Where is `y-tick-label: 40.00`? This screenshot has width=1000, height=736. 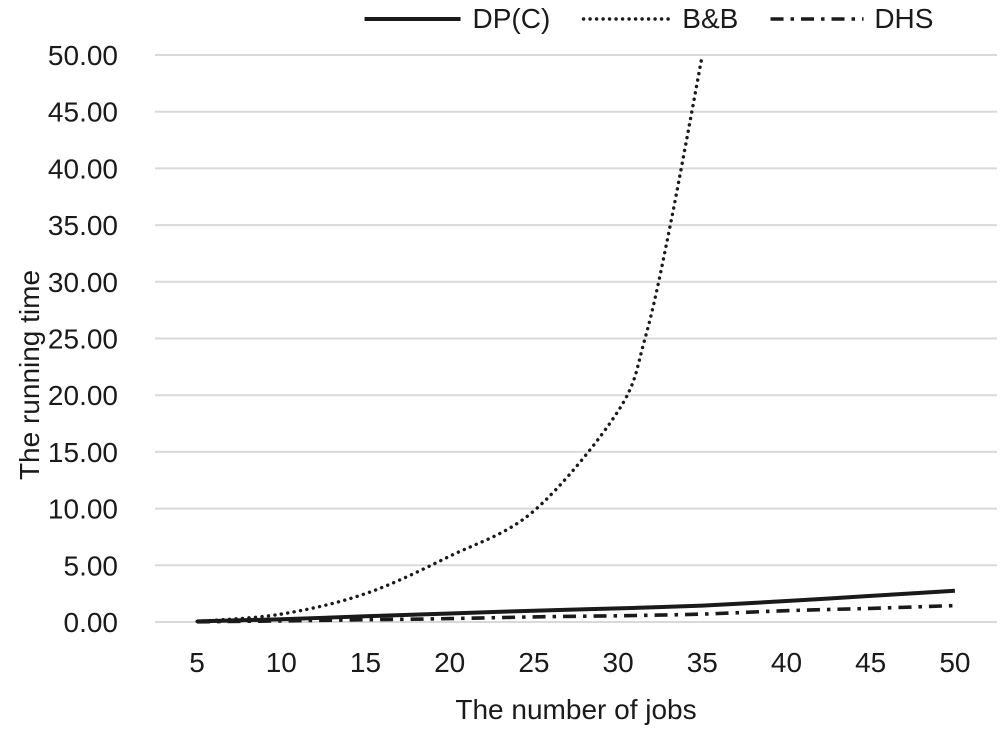 y-tick-label: 40.00 is located at coordinates (83, 168).